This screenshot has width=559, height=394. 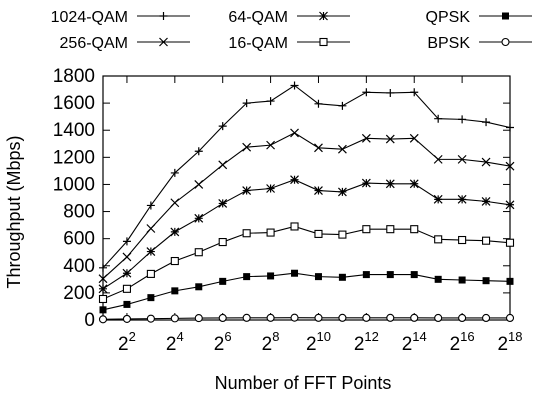 I want to click on x-tick-label: 24, so click(x=175, y=342).